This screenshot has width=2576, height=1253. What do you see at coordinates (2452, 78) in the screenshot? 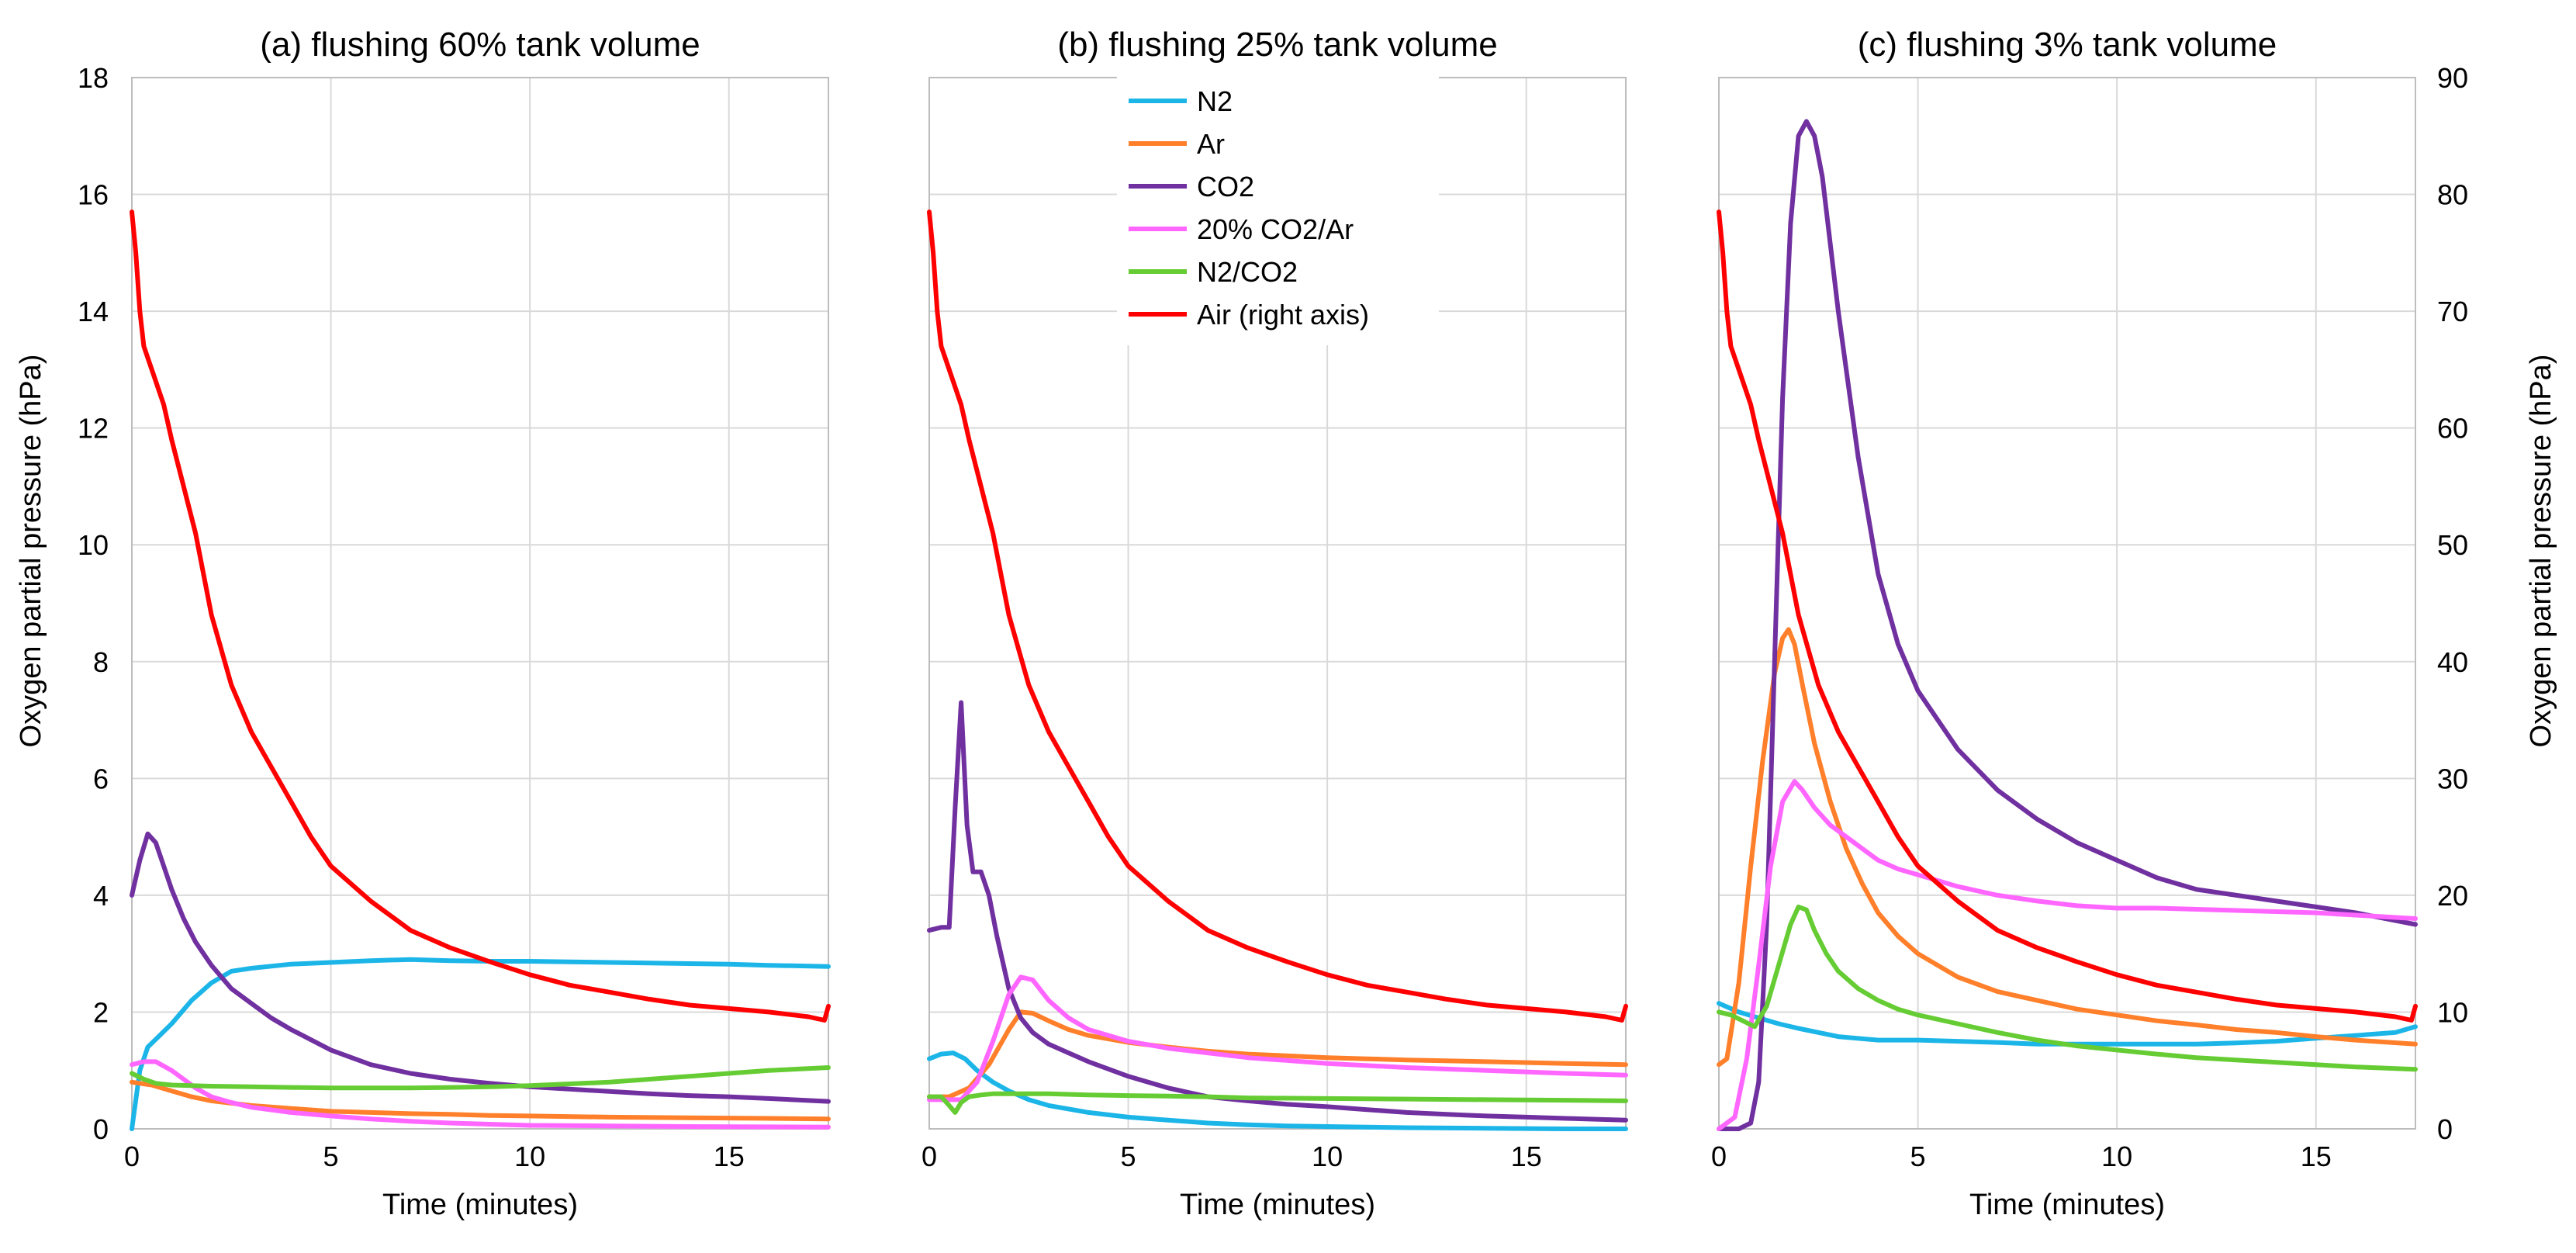
I see `y-tick-label-right: 90` at bounding box center [2452, 78].